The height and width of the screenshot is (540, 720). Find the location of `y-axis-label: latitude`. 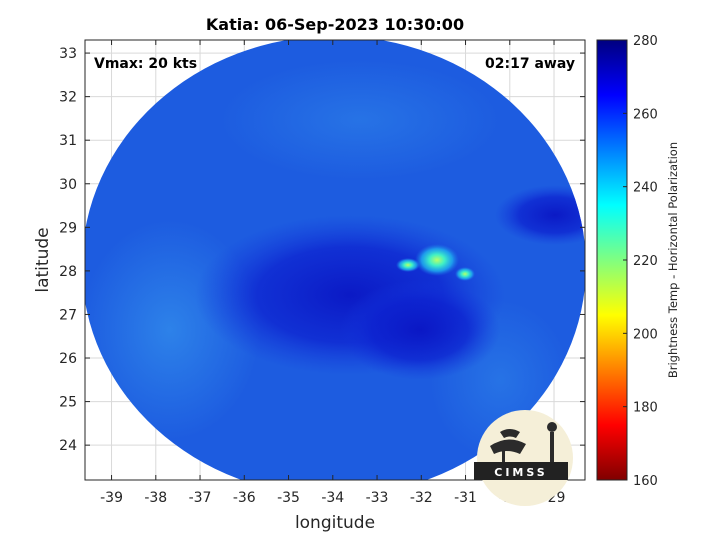

y-axis-label: latitude is located at coordinates (43, 259).